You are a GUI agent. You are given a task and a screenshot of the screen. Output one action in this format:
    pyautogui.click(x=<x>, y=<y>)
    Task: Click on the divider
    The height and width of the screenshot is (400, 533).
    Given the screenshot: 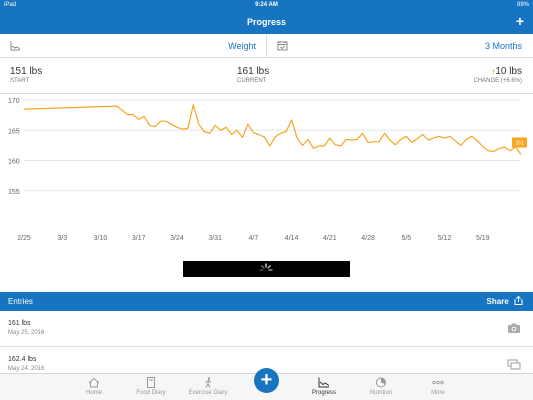 What is the action you would take?
    pyautogui.click(x=266, y=46)
    